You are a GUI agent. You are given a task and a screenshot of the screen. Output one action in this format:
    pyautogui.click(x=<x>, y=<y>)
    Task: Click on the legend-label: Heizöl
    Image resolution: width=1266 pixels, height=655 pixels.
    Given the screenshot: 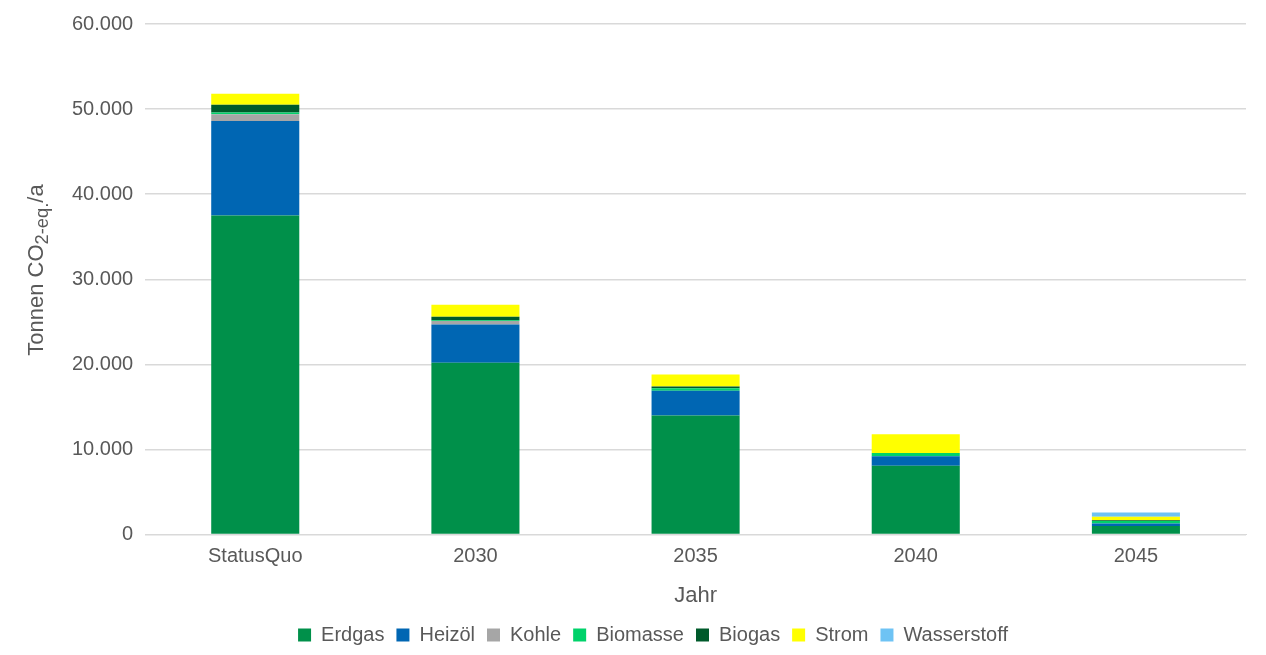 What is the action you would take?
    pyautogui.click(x=447, y=633)
    